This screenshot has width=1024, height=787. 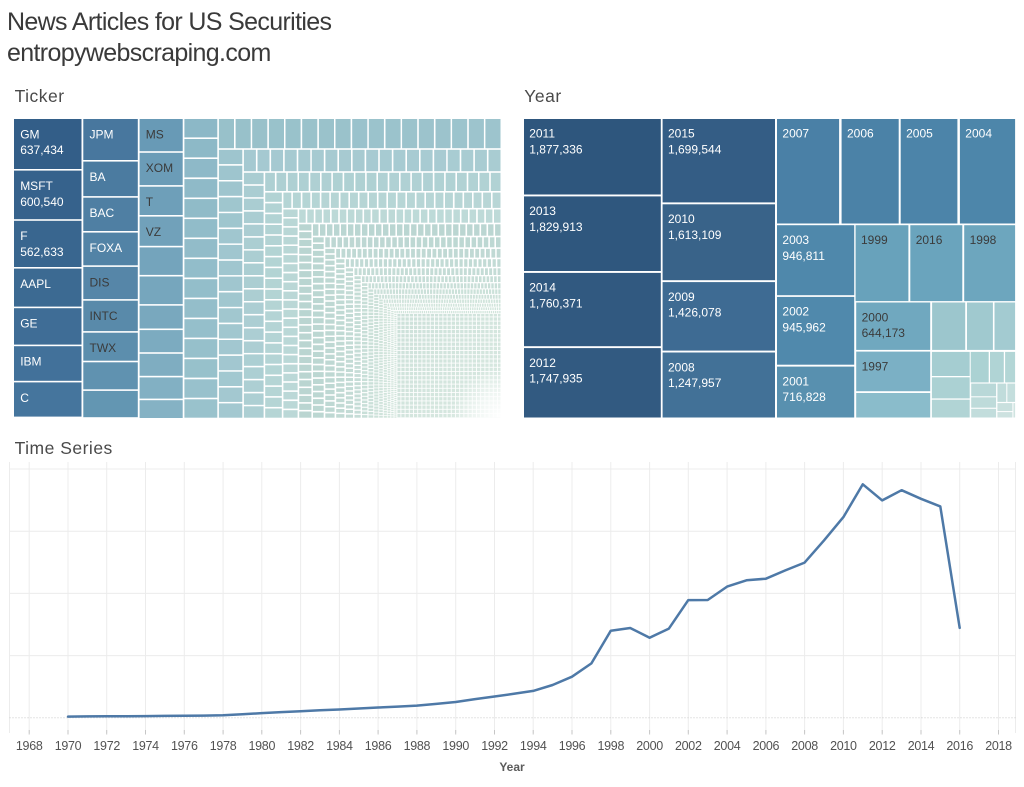 What do you see at coordinates (681, 134) in the screenshot?
I see `svg-text: 2015` at bounding box center [681, 134].